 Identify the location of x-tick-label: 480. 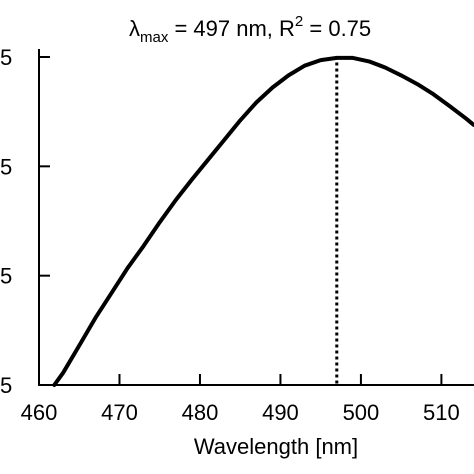
(200, 412).